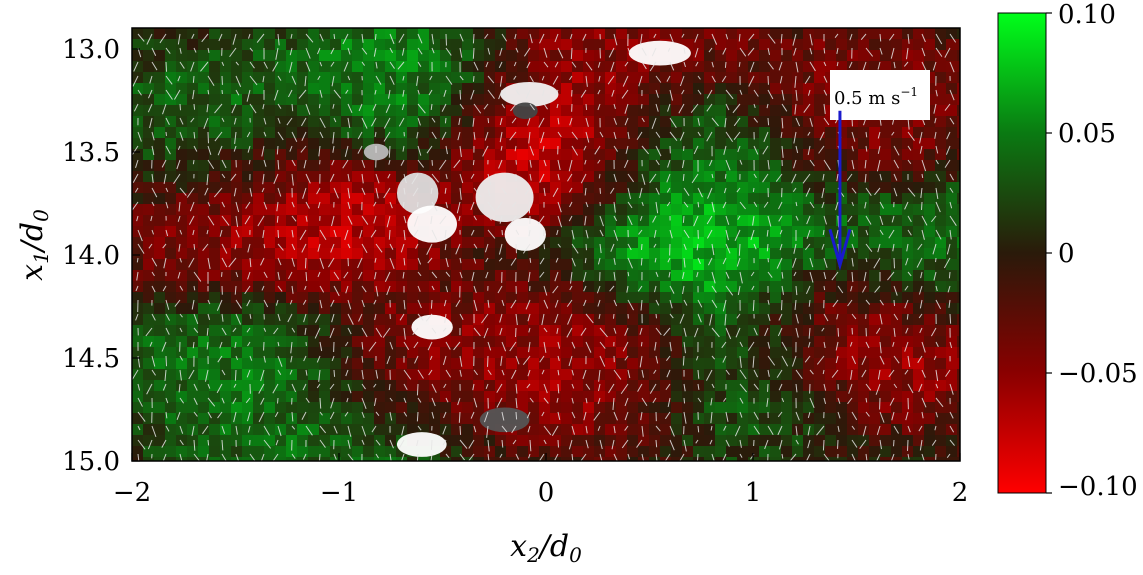 Image resolution: width=1143 pixels, height=575 pixels. I want to click on bubble-patch, so click(660, 53).